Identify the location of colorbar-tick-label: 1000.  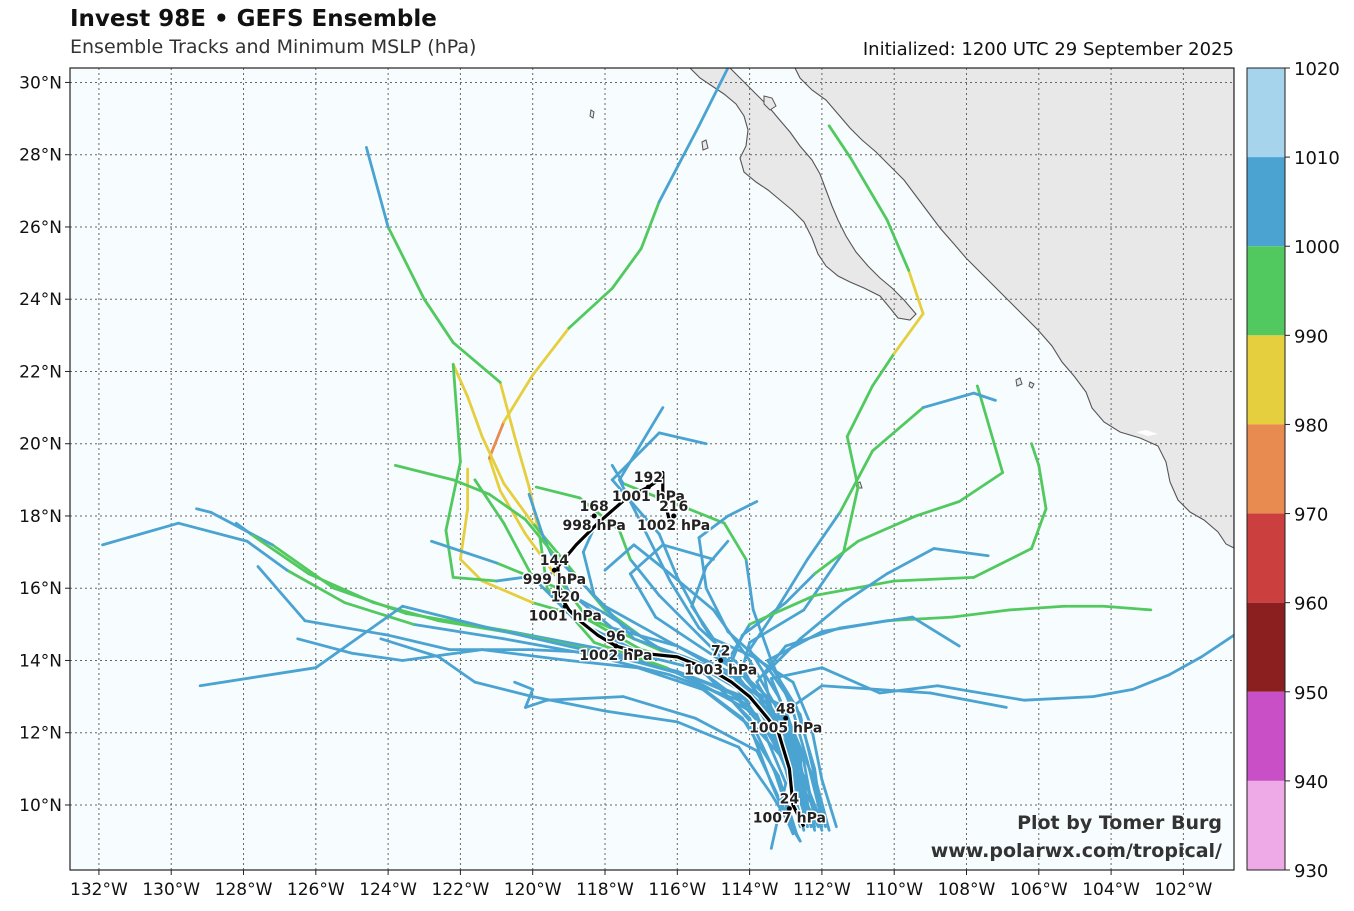
(1317, 247).